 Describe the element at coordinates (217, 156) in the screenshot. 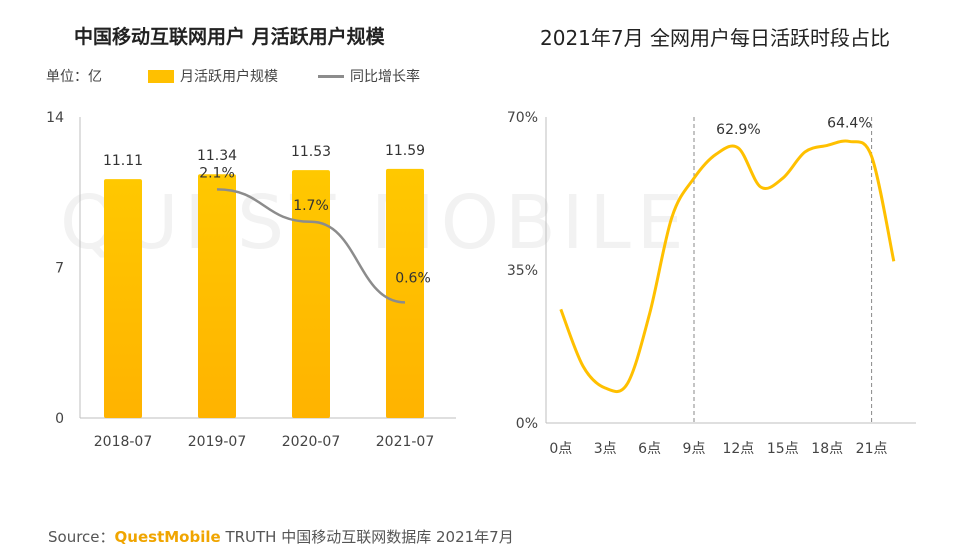

I see `bar-value-label: 11.34` at that location.